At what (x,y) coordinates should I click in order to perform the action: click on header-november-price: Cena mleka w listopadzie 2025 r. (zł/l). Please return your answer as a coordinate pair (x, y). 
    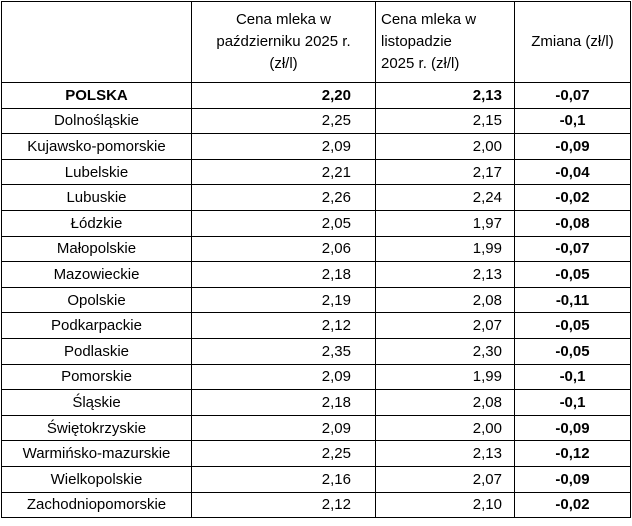
    Looking at the image, I should click on (445, 42).